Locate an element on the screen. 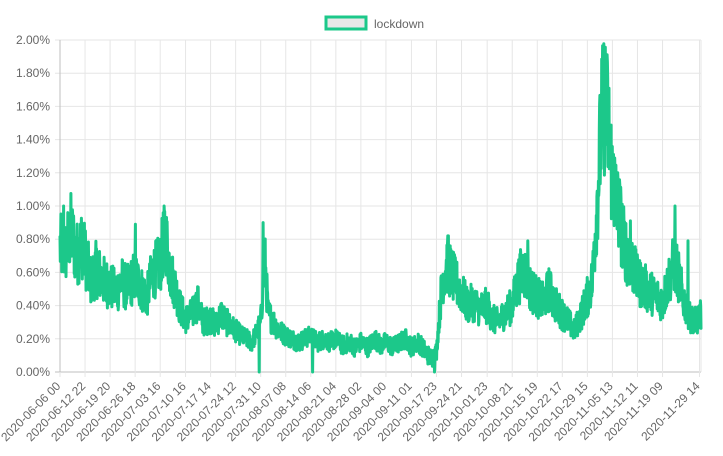 Image resolution: width=723 pixels, height=456 pixels. y-tick-label: 2.00% is located at coordinates (33, 40).